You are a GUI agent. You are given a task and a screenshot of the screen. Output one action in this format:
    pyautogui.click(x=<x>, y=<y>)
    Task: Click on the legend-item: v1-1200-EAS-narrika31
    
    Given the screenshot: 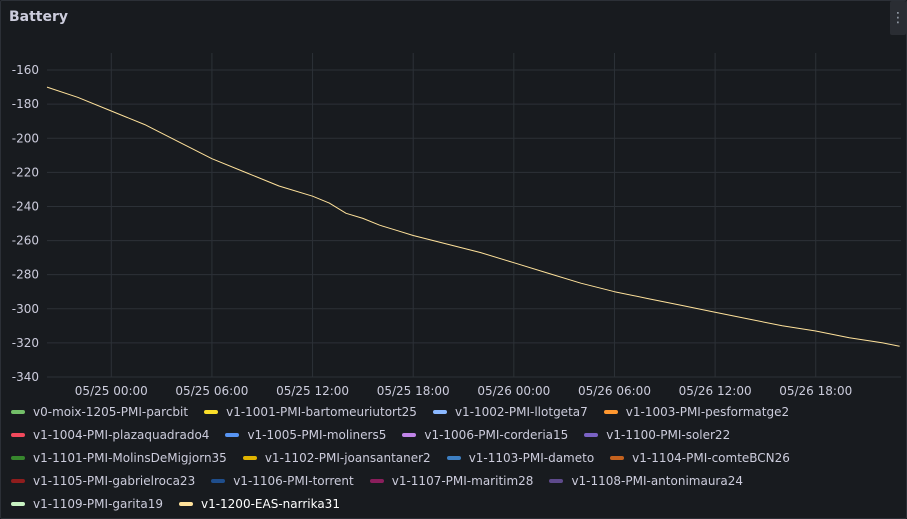 What is the action you would take?
    pyautogui.click(x=259, y=504)
    